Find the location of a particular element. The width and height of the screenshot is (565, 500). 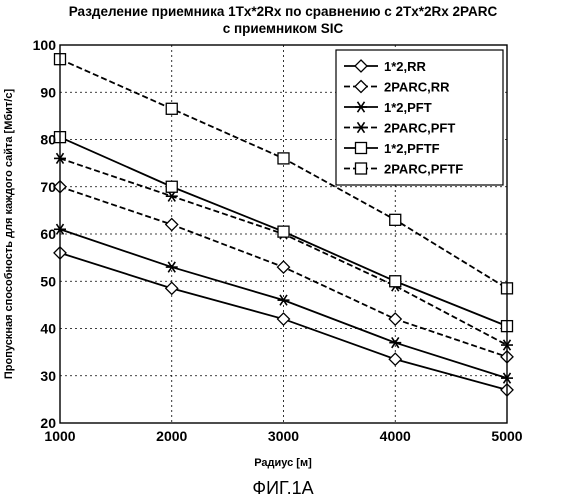

y-tick-label: 50 is located at coordinates (48, 281).